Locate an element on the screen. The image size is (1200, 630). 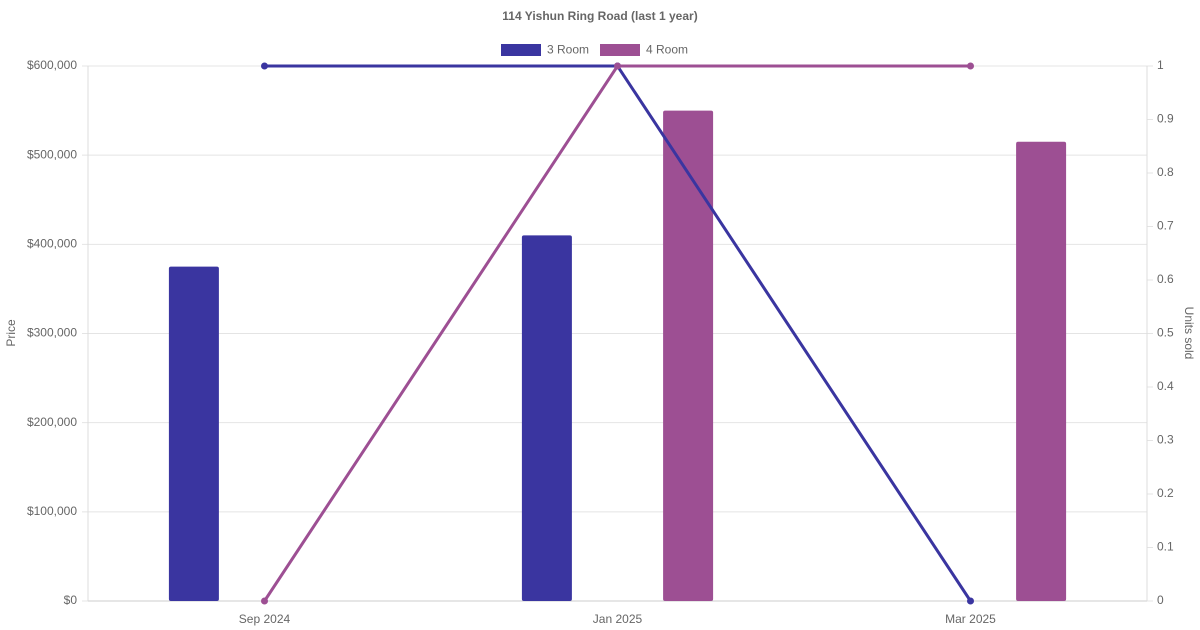
y2-tick-label: 0.4 is located at coordinates (1165, 386).